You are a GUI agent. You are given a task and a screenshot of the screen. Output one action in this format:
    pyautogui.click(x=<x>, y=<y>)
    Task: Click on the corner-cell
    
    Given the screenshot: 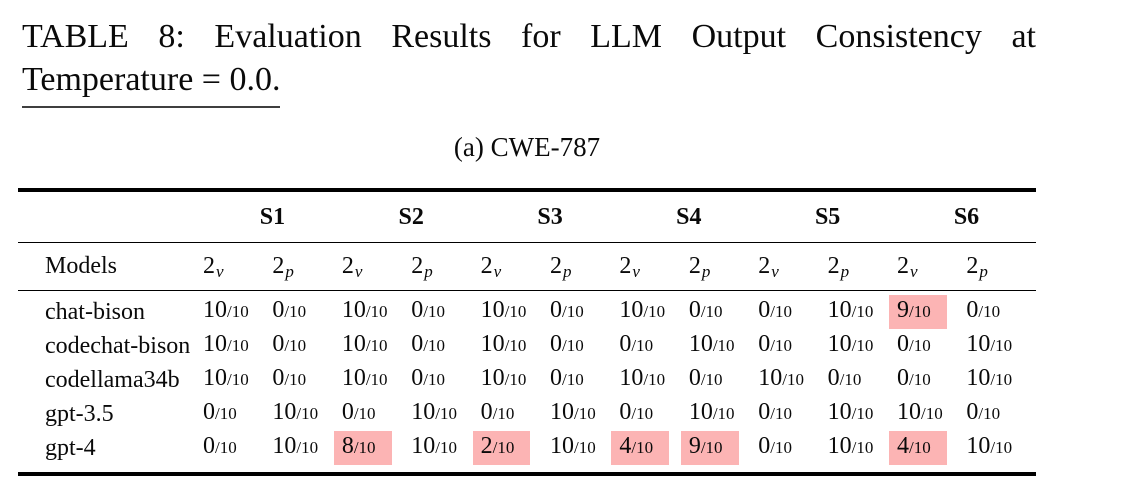 What is the action you would take?
    pyautogui.click(x=111, y=216)
    